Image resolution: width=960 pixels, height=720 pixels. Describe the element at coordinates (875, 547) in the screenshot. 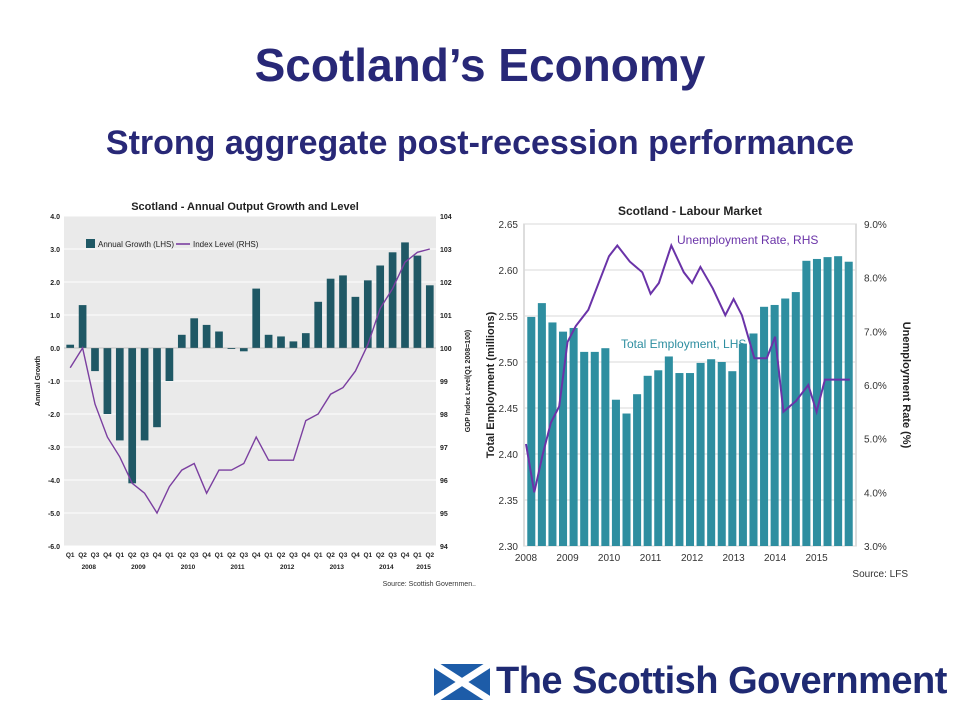

I see `y2-tick-label: 3.0%` at that location.